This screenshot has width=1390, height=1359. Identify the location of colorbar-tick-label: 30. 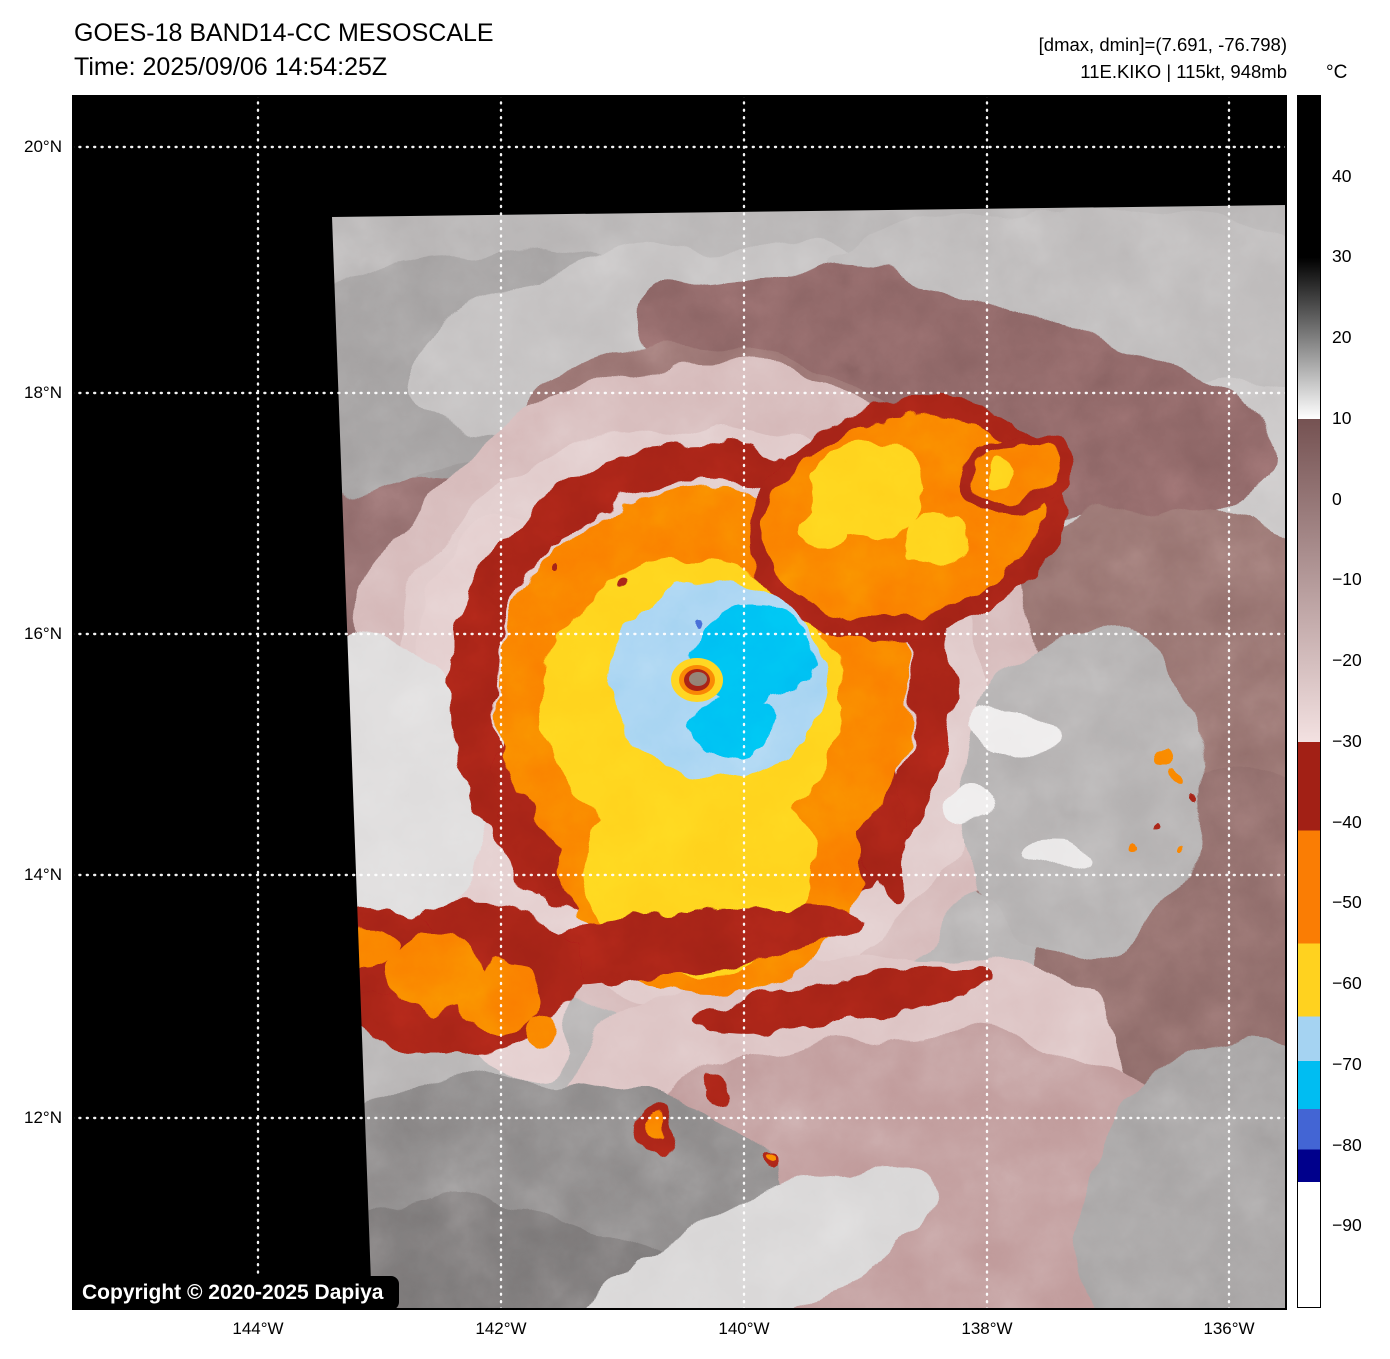
(1342, 256).